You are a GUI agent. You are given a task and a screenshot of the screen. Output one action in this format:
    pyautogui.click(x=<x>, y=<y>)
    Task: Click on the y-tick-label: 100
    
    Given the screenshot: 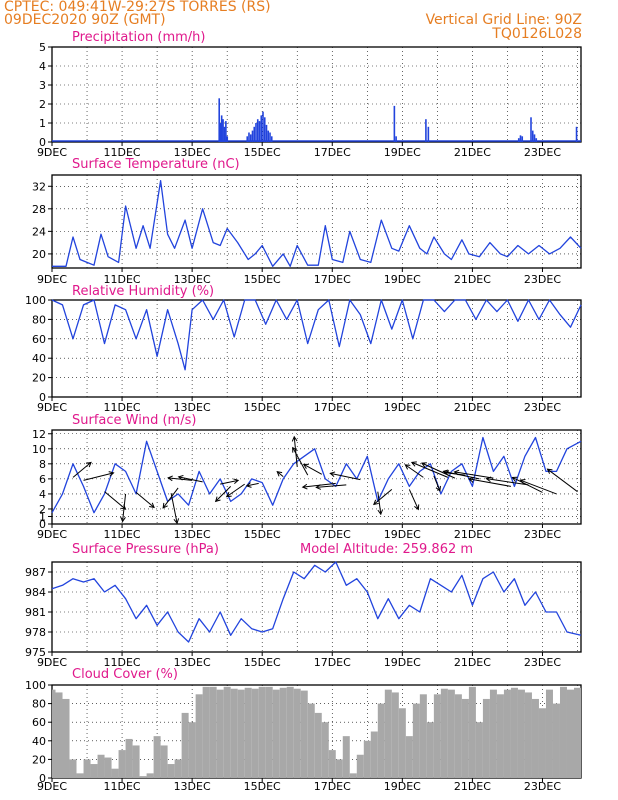 What is the action you would take?
    pyautogui.click(x=35, y=685)
    